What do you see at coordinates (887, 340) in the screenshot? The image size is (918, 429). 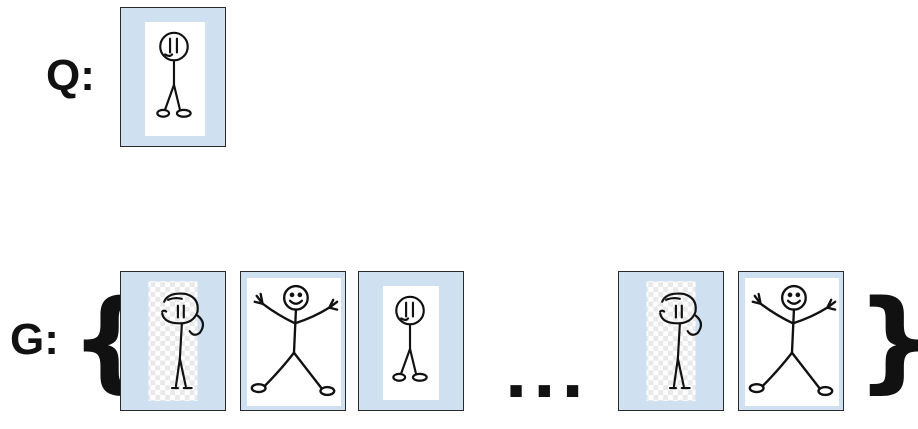 I see `gallery-close-brace: }` at bounding box center [887, 340].